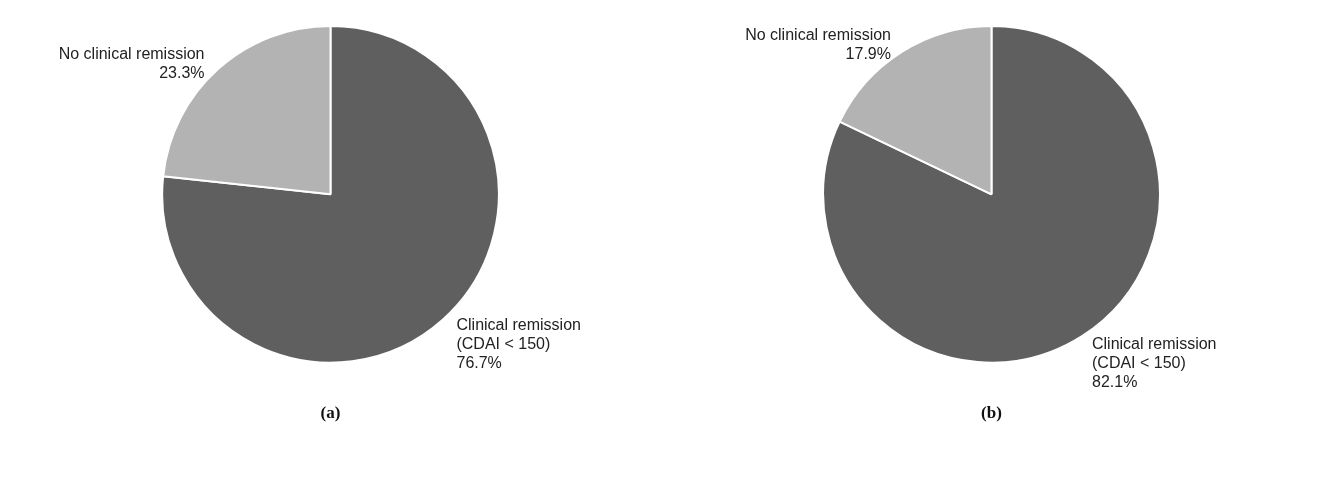 This screenshot has width=1322, height=500. I want to click on data-label: 76.7%, so click(479, 362).